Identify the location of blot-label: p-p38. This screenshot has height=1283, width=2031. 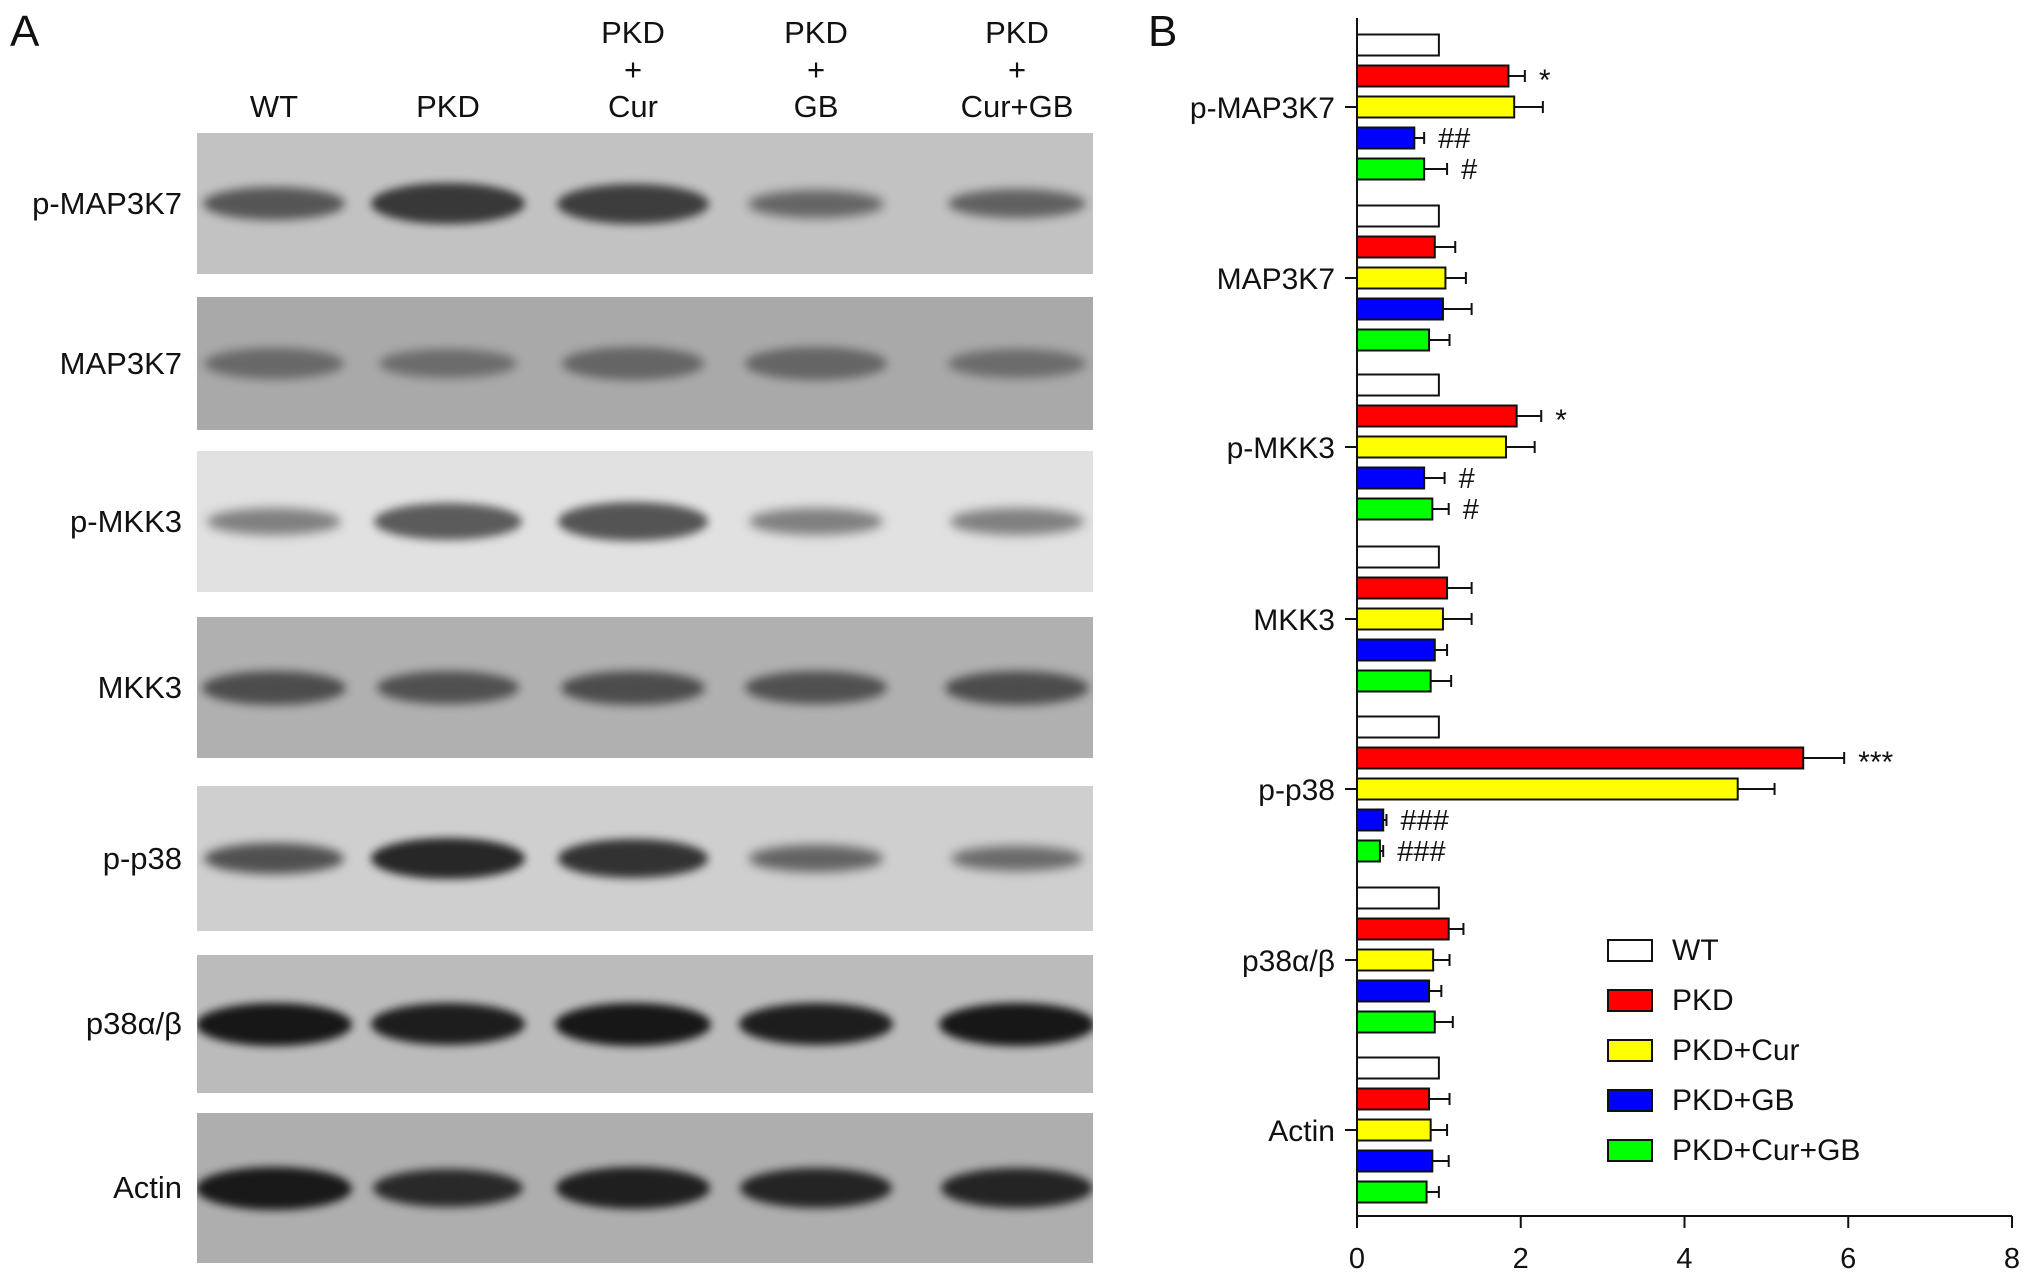
(142, 858).